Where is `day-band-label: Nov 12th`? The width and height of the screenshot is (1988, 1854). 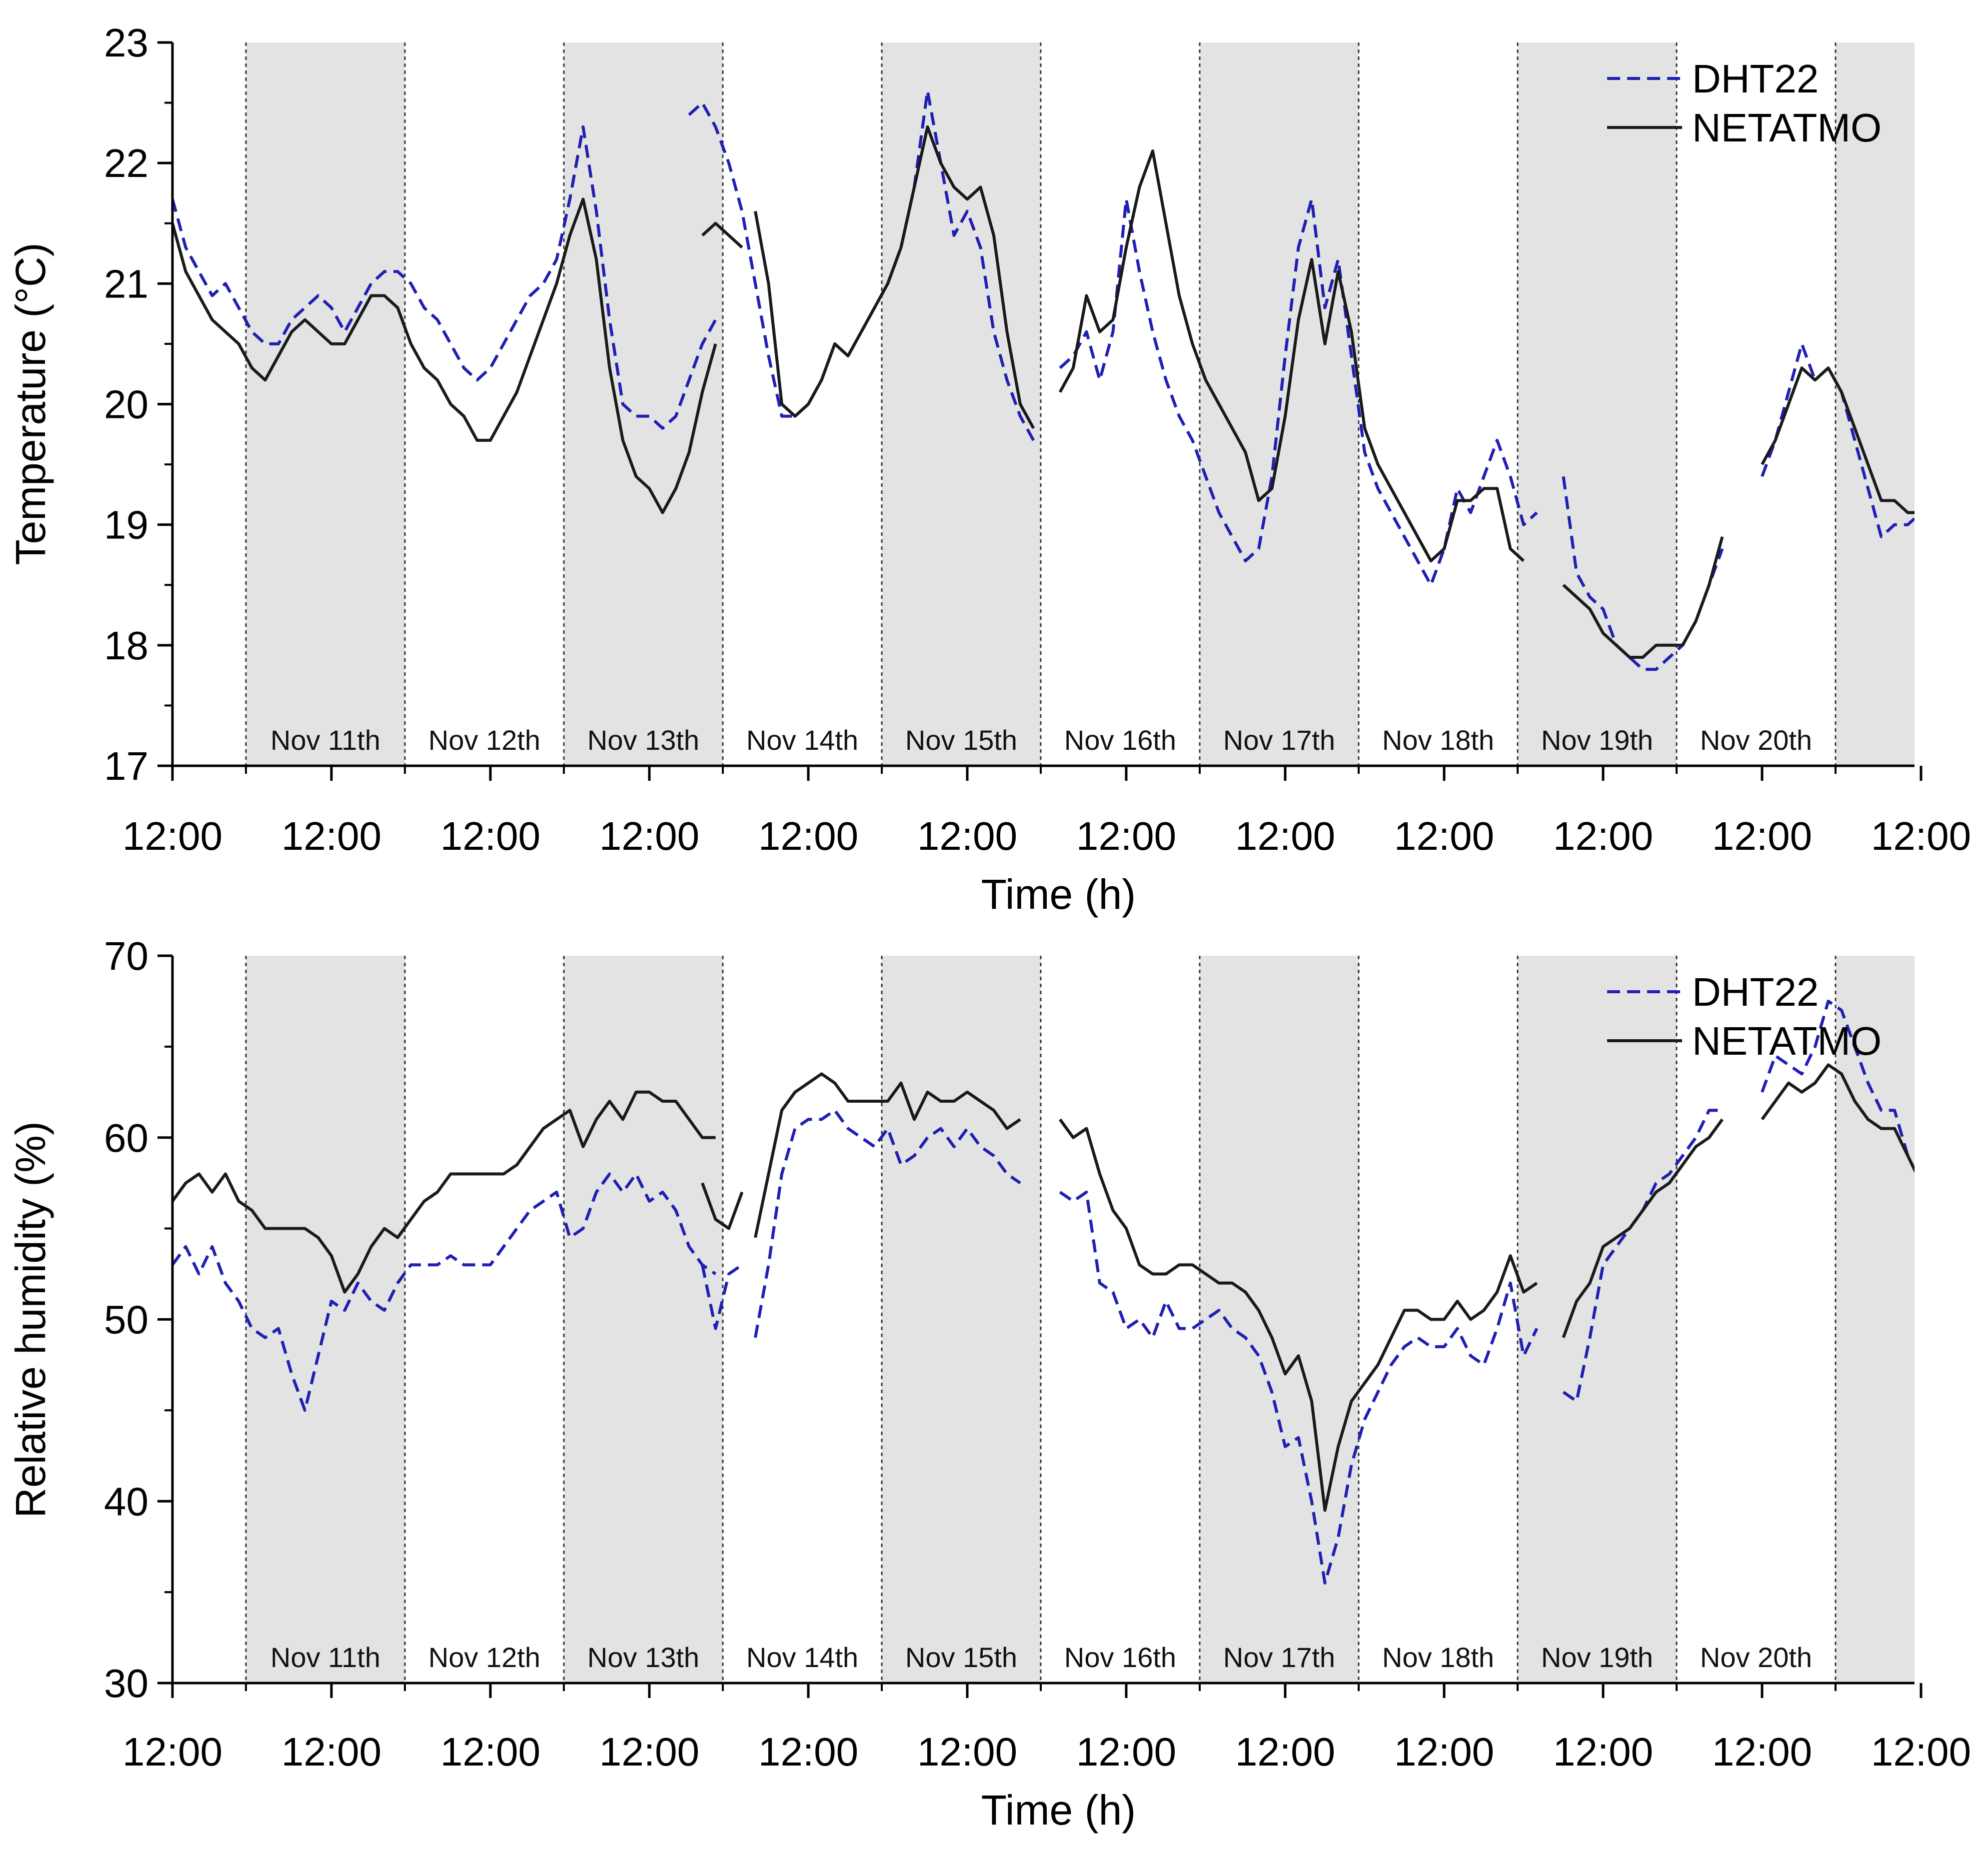
day-band-label: Nov 12th is located at coordinates (484, 740).